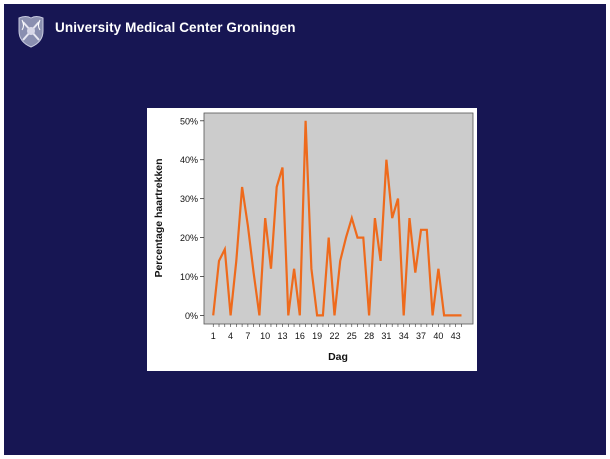 The image size is (610, 459). I want to click on university-crest-icon, so click(31, 32).